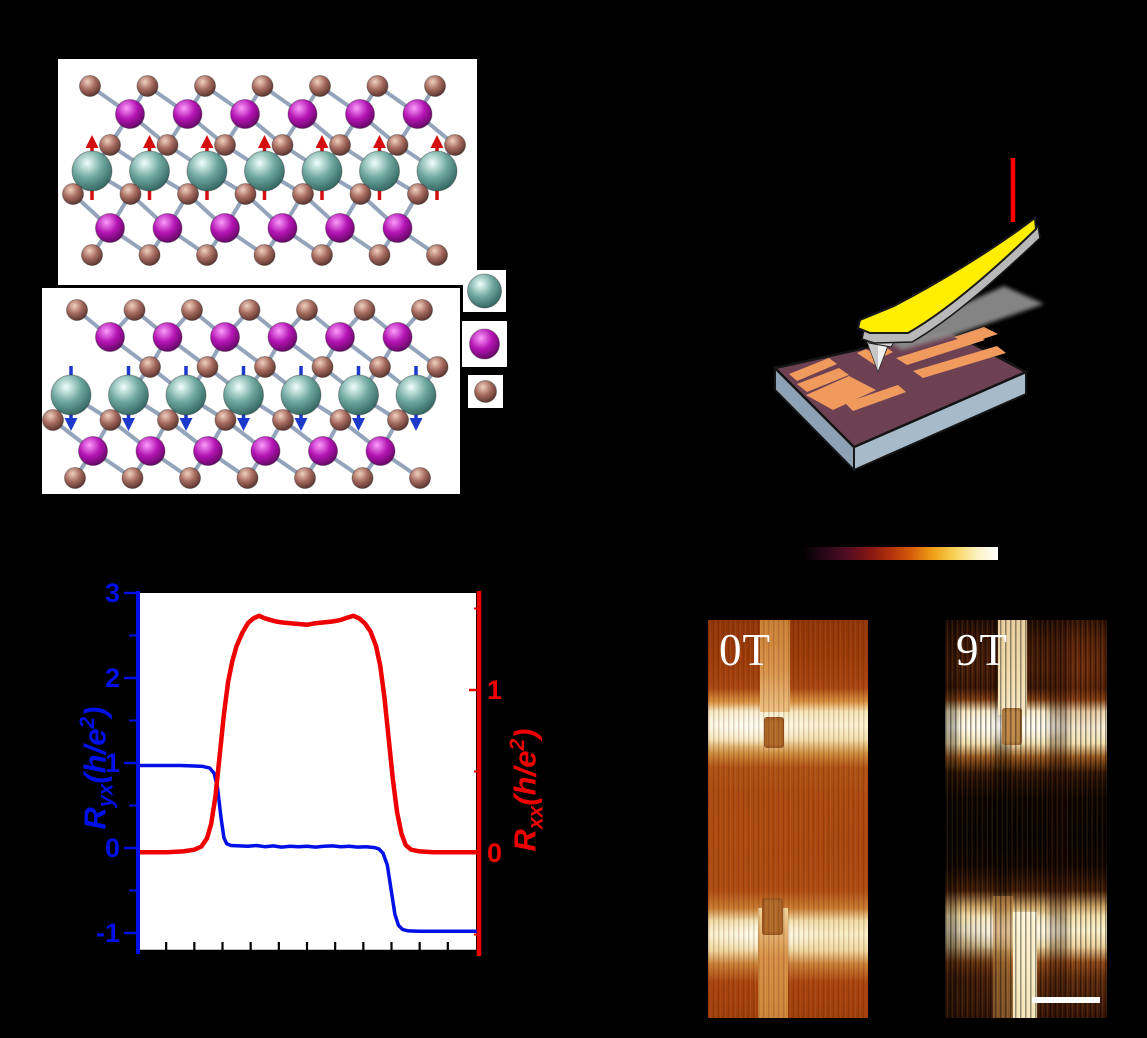 The image size is (1147, 1038). I want to click on plot-background, so click(307, 772).